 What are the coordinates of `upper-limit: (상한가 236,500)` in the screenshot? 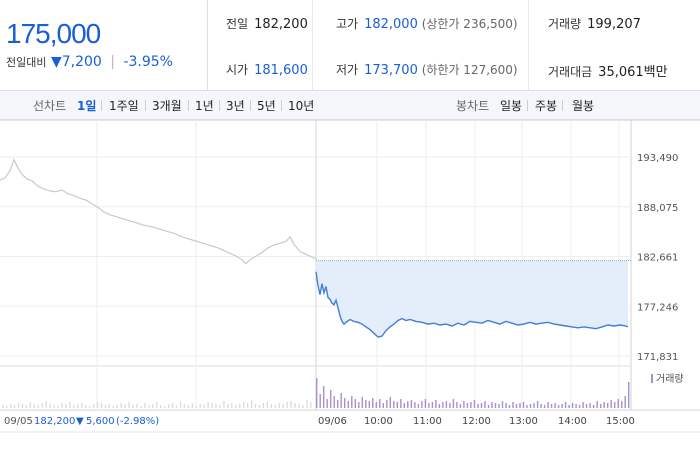 It's located at (469, 24).